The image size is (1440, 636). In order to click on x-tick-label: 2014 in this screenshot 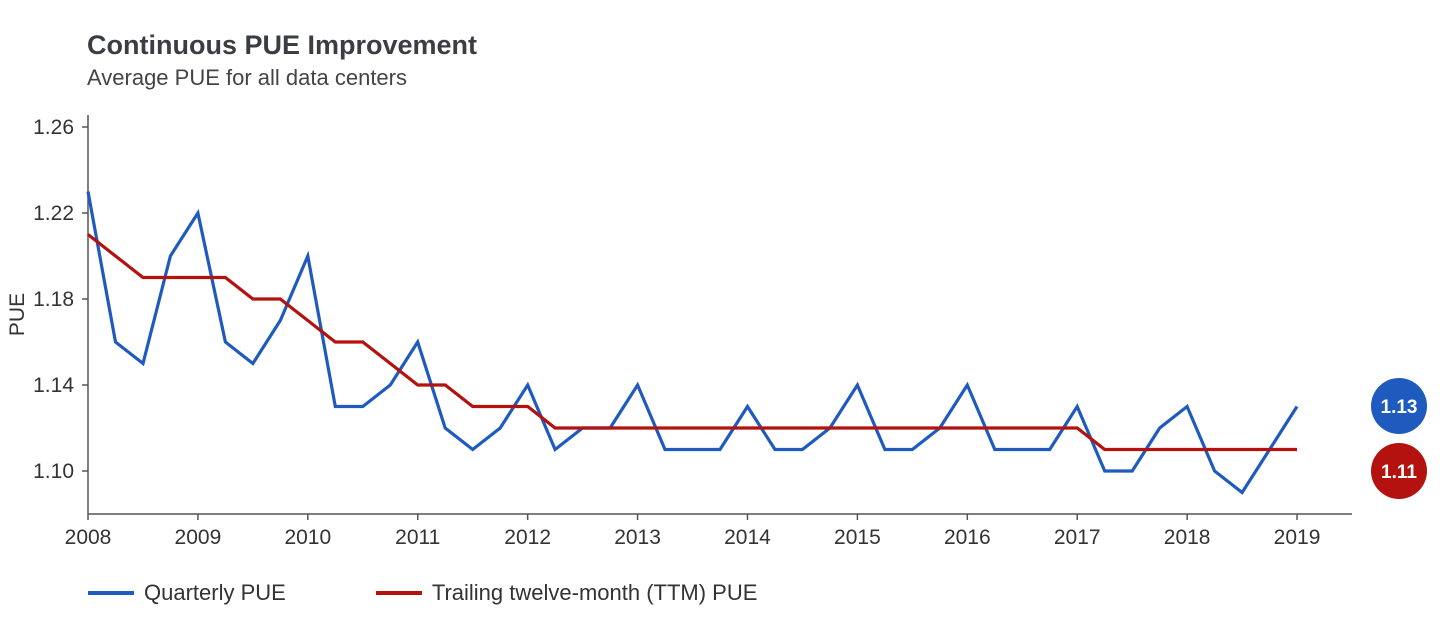, I will do `click(747, 537)`.